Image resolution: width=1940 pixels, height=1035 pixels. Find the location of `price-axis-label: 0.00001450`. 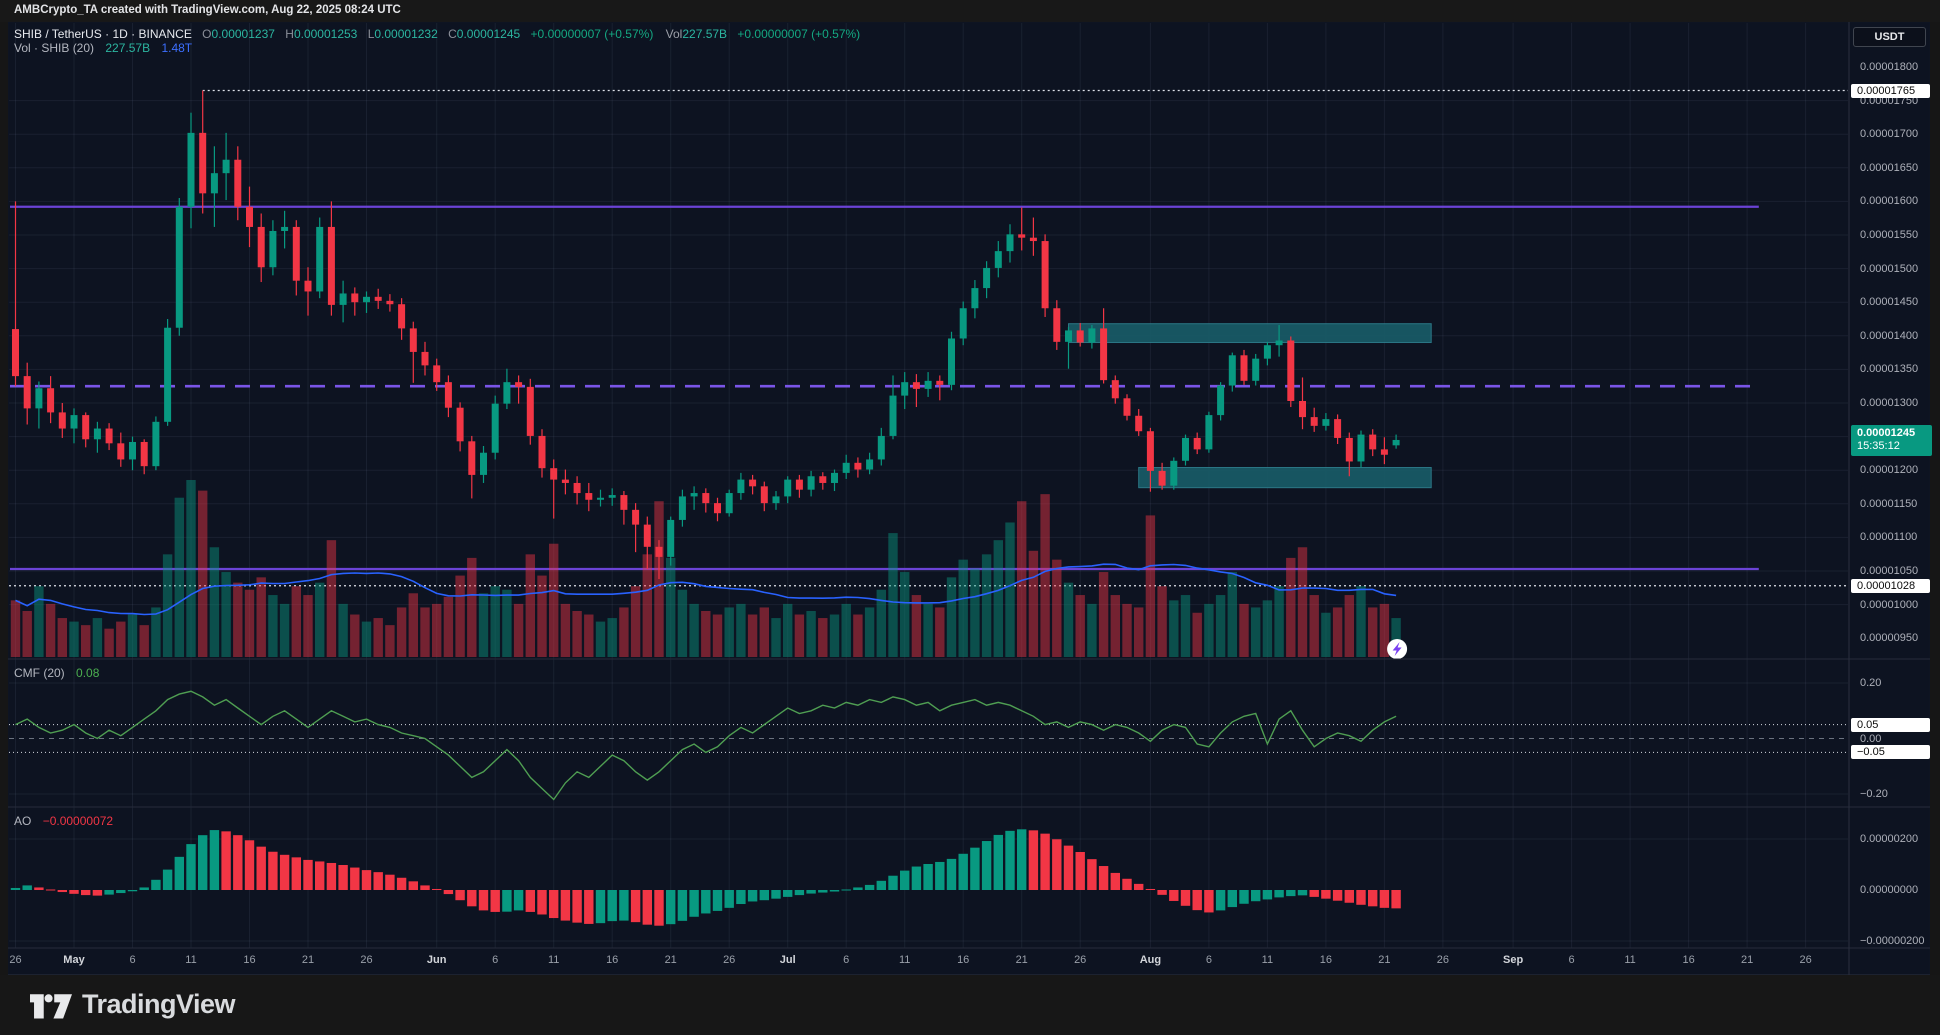

price-axis-label: 0.00001450 is located at coordinates (1889, 302).